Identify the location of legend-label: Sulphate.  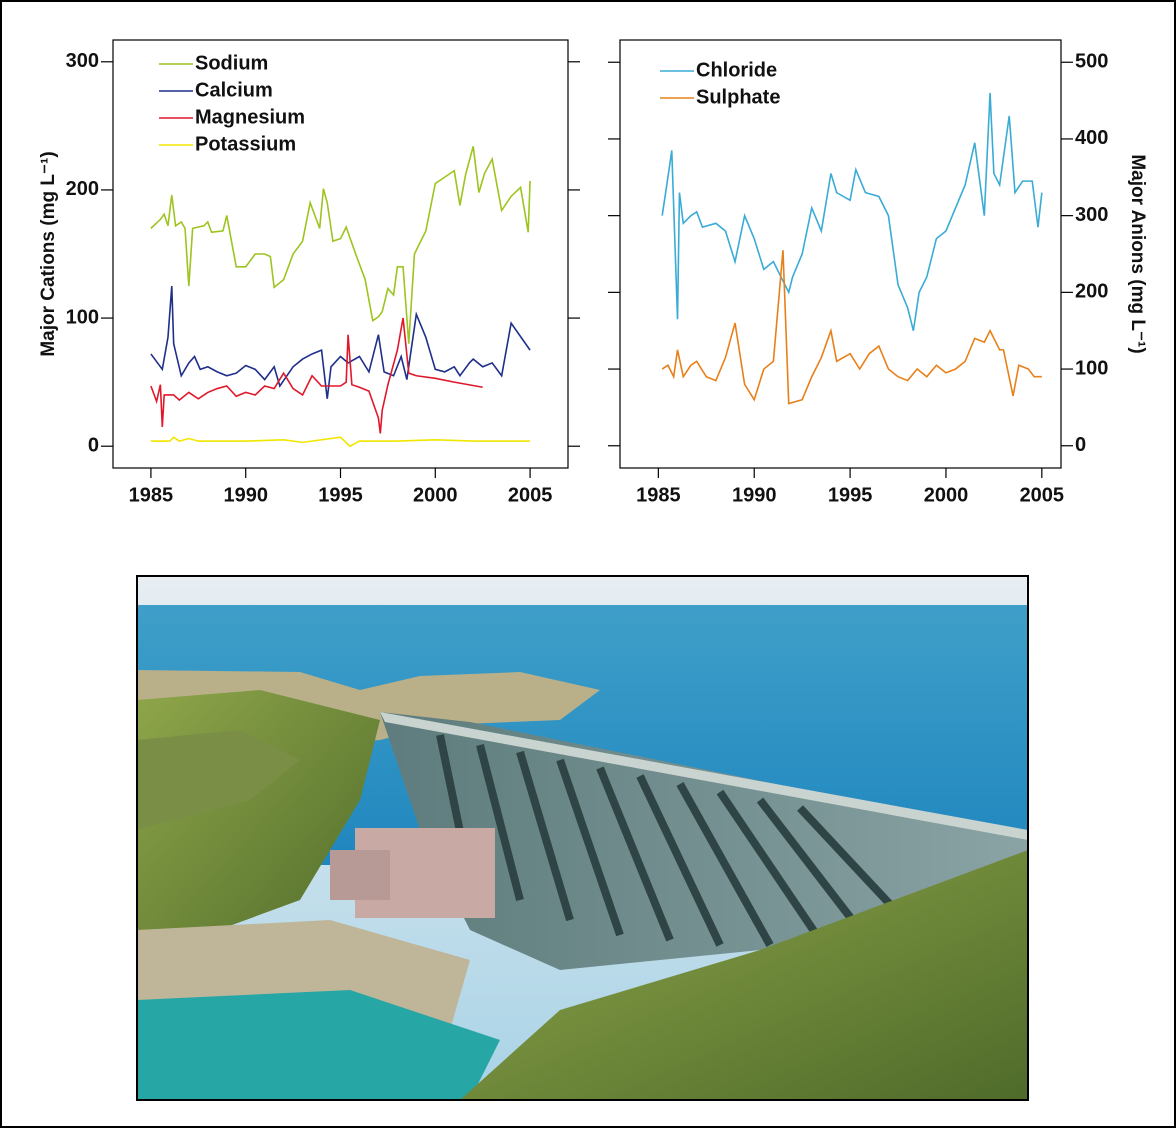
(738, 97).